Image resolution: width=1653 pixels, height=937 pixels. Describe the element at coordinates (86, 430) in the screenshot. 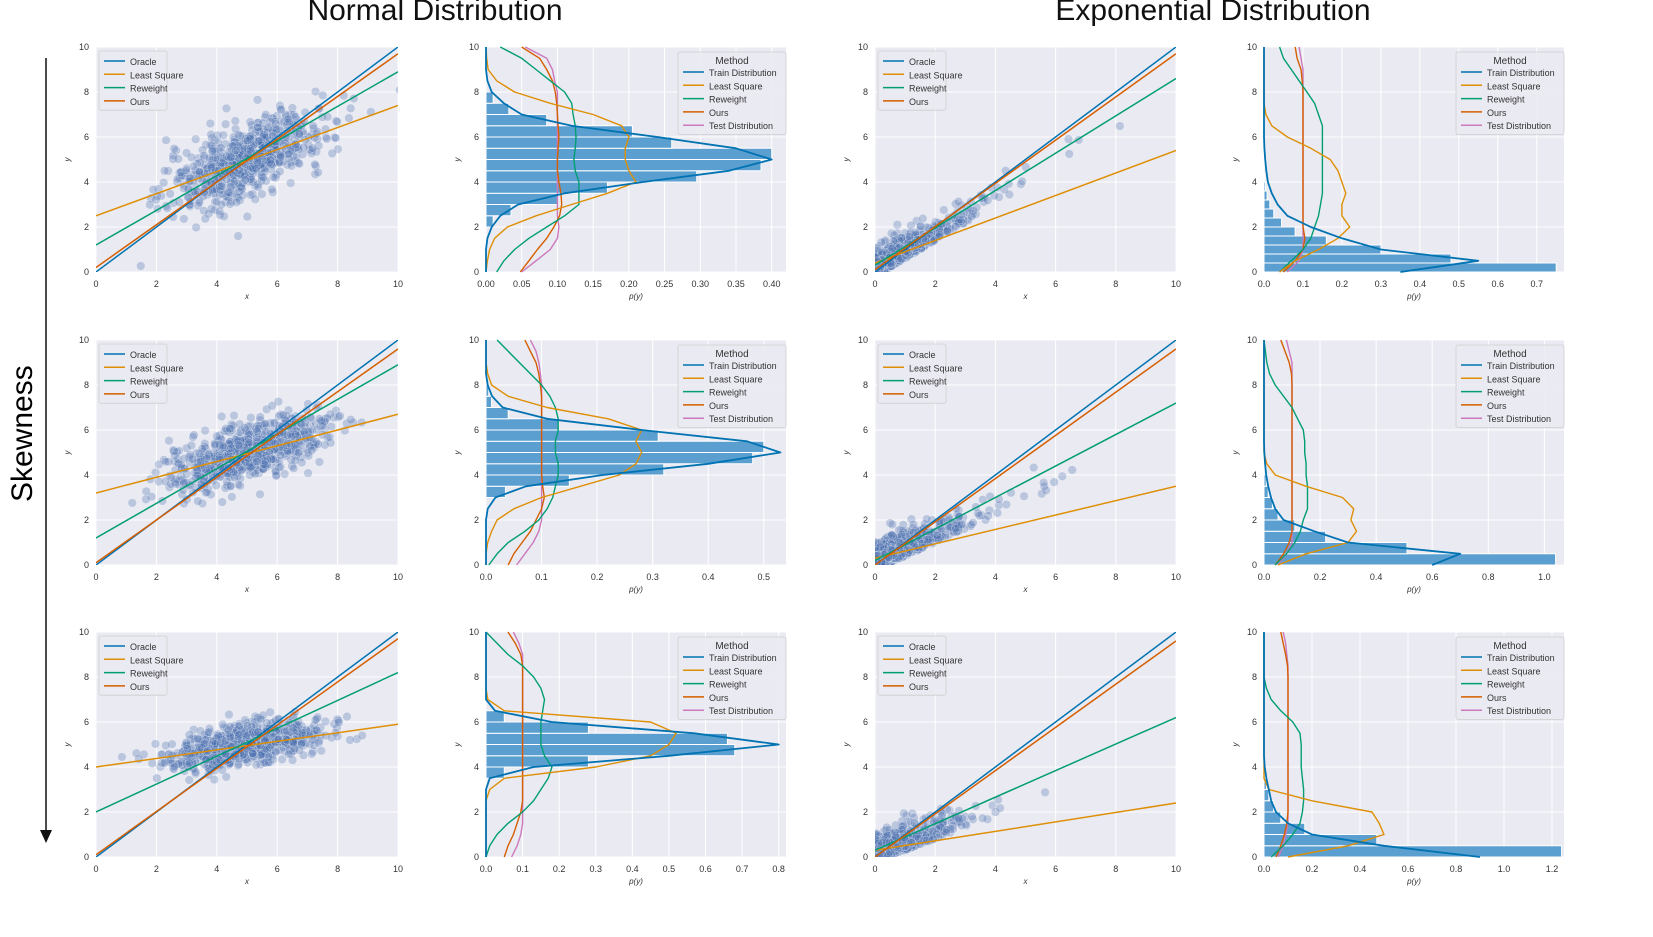

I see `y-tick-label: 6` at that location.